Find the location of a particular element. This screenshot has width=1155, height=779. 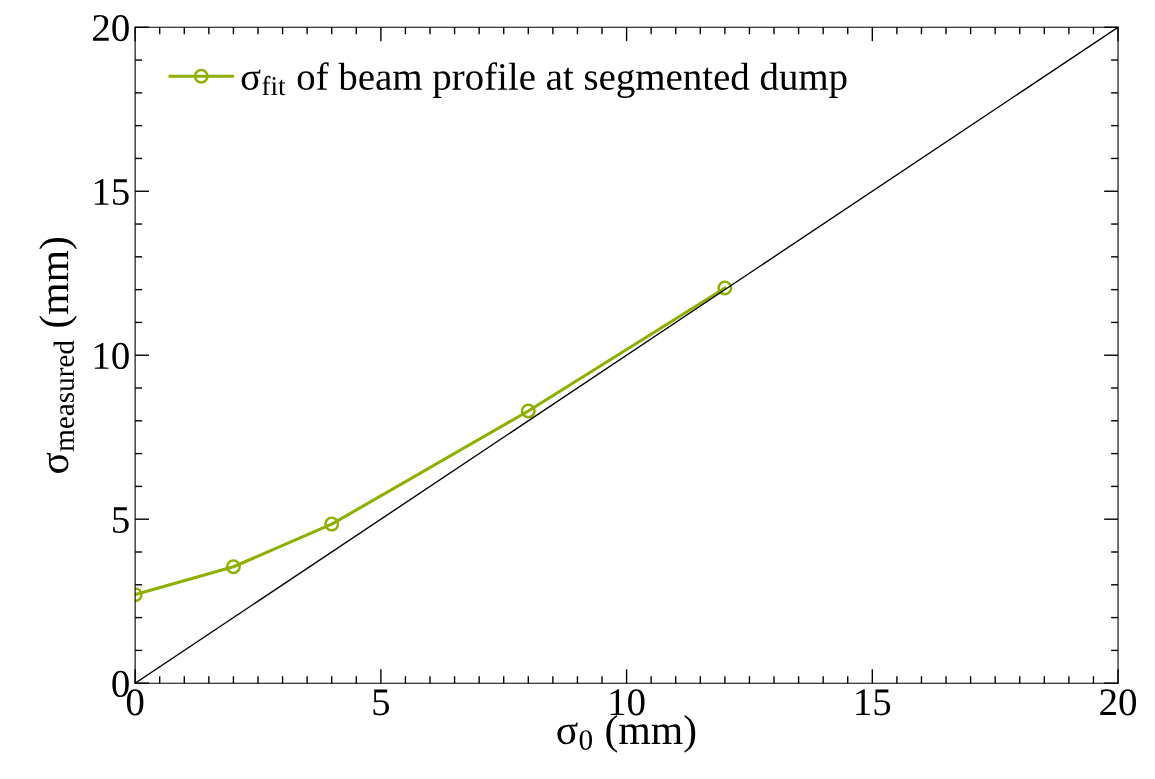

y-tick-label: 0 is located at coordinates (120, 684).